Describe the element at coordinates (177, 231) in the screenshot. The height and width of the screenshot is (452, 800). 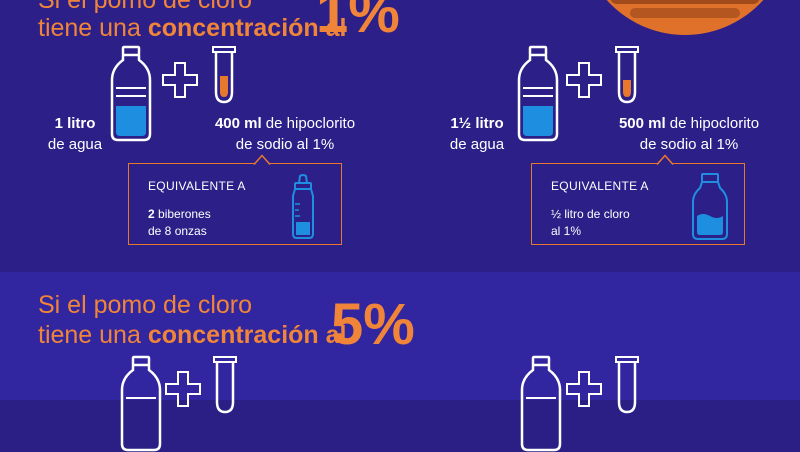
I see `equivalence-line2: de 8 onzas` at that location.